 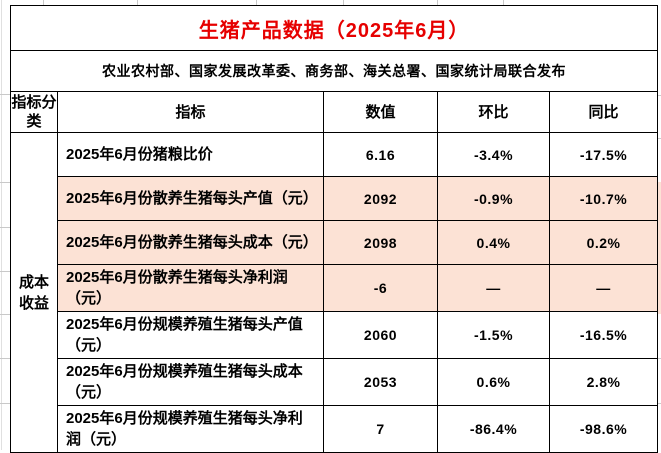 I want to click on table-row: 2025年6月份散养生猪每头成本（元） 2098 0.4% 0.2%, so click(x=335, y=242).